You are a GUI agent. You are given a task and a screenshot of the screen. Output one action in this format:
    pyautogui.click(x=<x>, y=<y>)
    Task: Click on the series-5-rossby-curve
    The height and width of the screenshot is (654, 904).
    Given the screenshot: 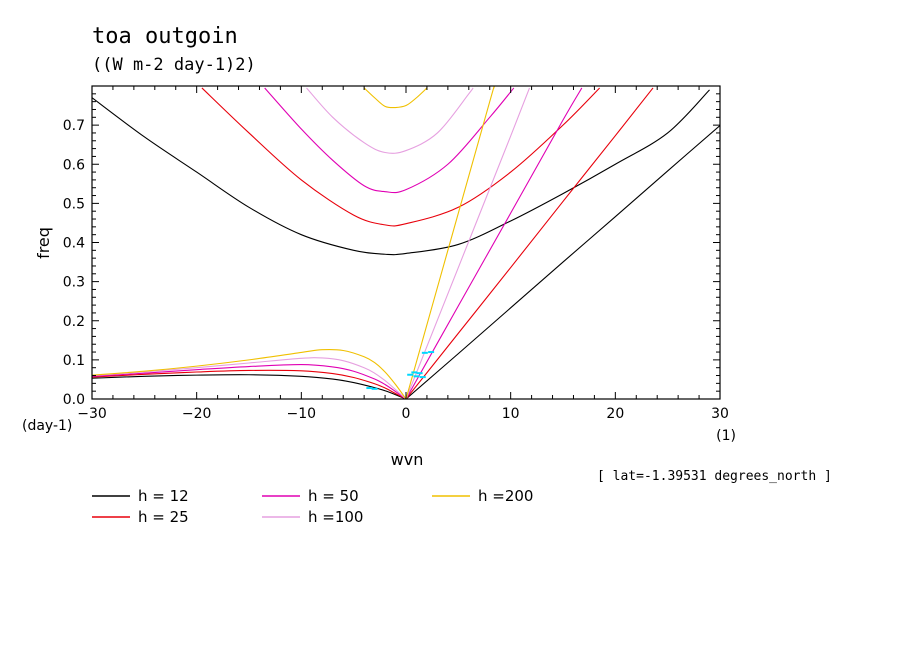 What is the action you would take?
    pyautogui.click(x=249, y=373)
    